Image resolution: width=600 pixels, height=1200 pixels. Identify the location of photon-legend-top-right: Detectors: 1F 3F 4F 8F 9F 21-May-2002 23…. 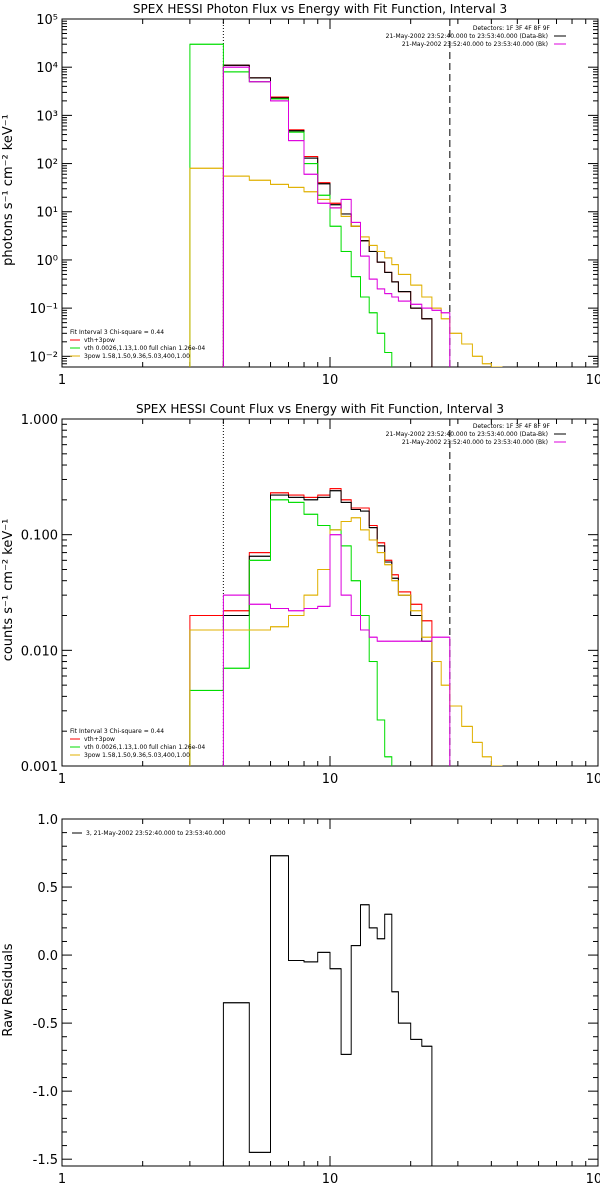
(476, 36).